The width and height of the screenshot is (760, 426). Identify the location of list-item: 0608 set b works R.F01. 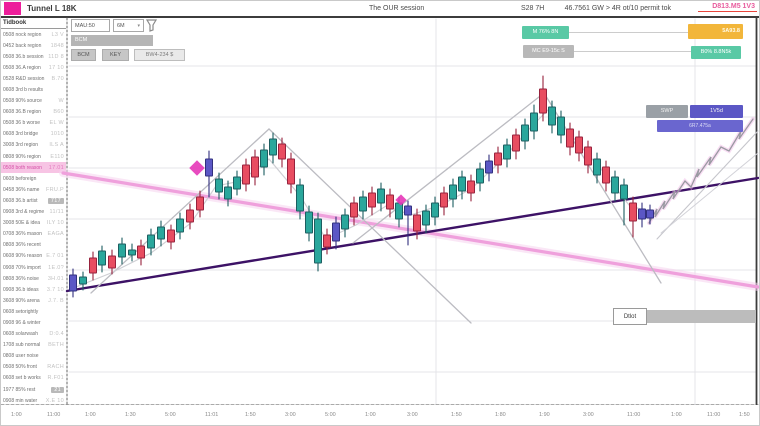
(33, 378).